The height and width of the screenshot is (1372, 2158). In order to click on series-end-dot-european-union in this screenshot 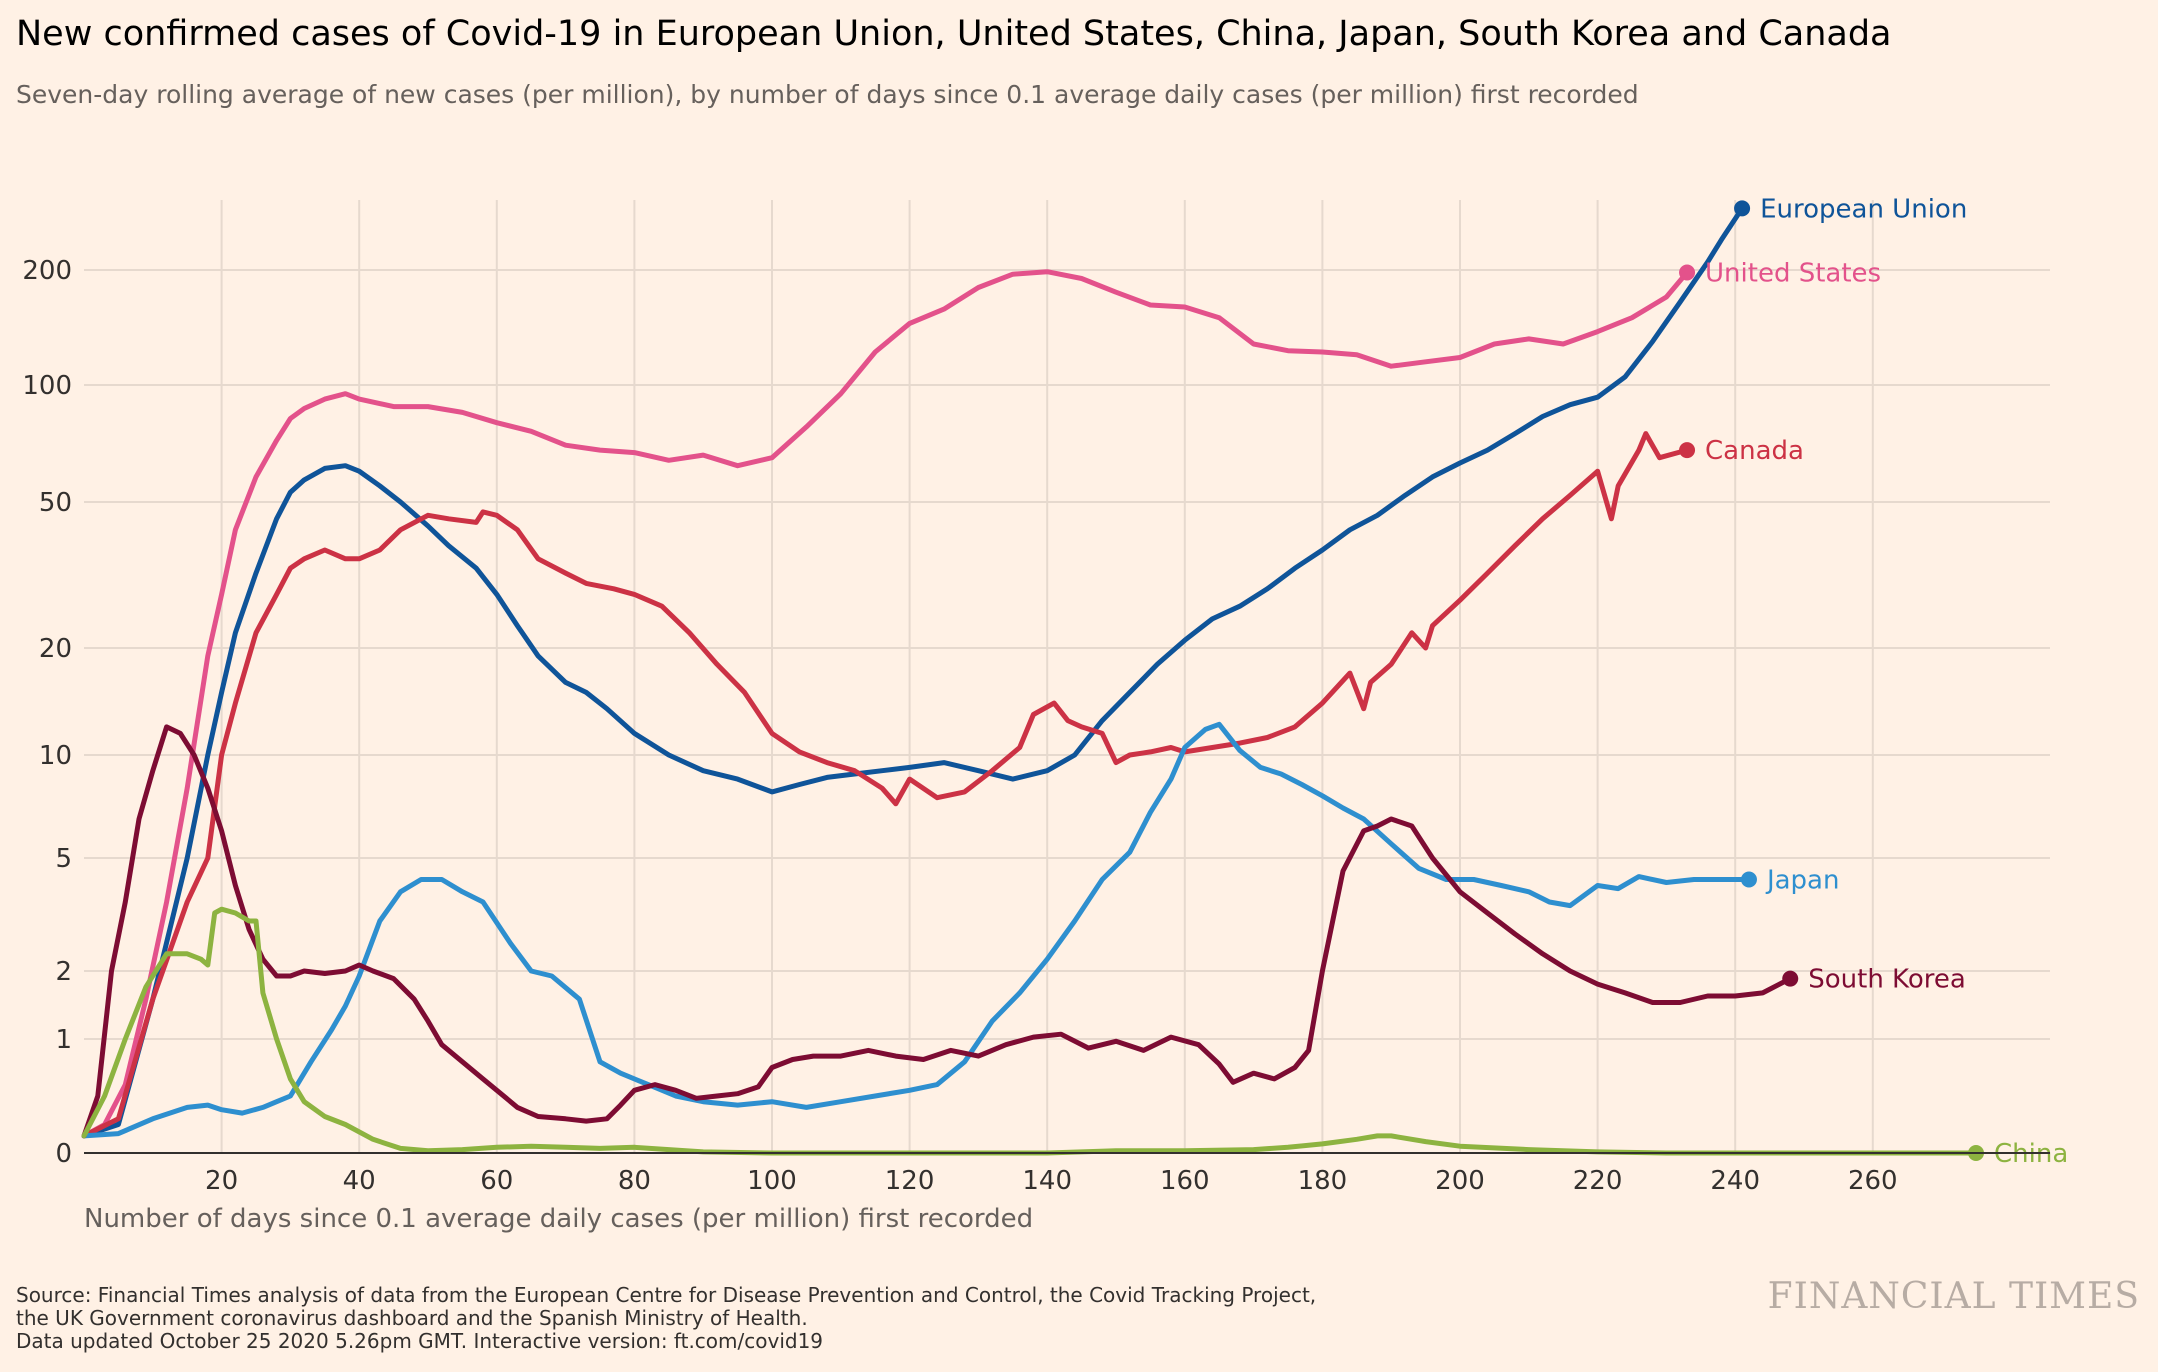, I will do `click(1742, 208)`.